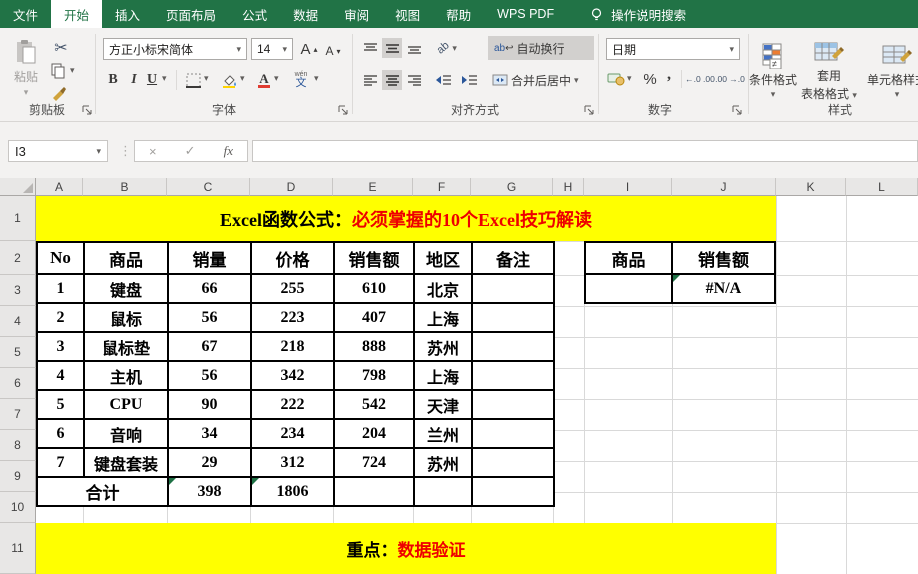  Describe the element at coordinates (406, 218) in the screenshot. I see `title-banner-cell: Excel函数公式： 必须掌握的10个Excel技巧解读` at that location.